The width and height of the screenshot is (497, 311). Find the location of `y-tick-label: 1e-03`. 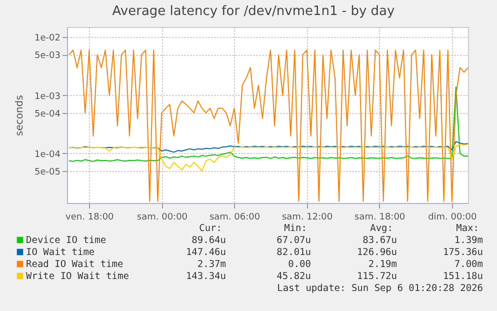

y-tick-label: 1e-03 is located at coordinates (47, 97).